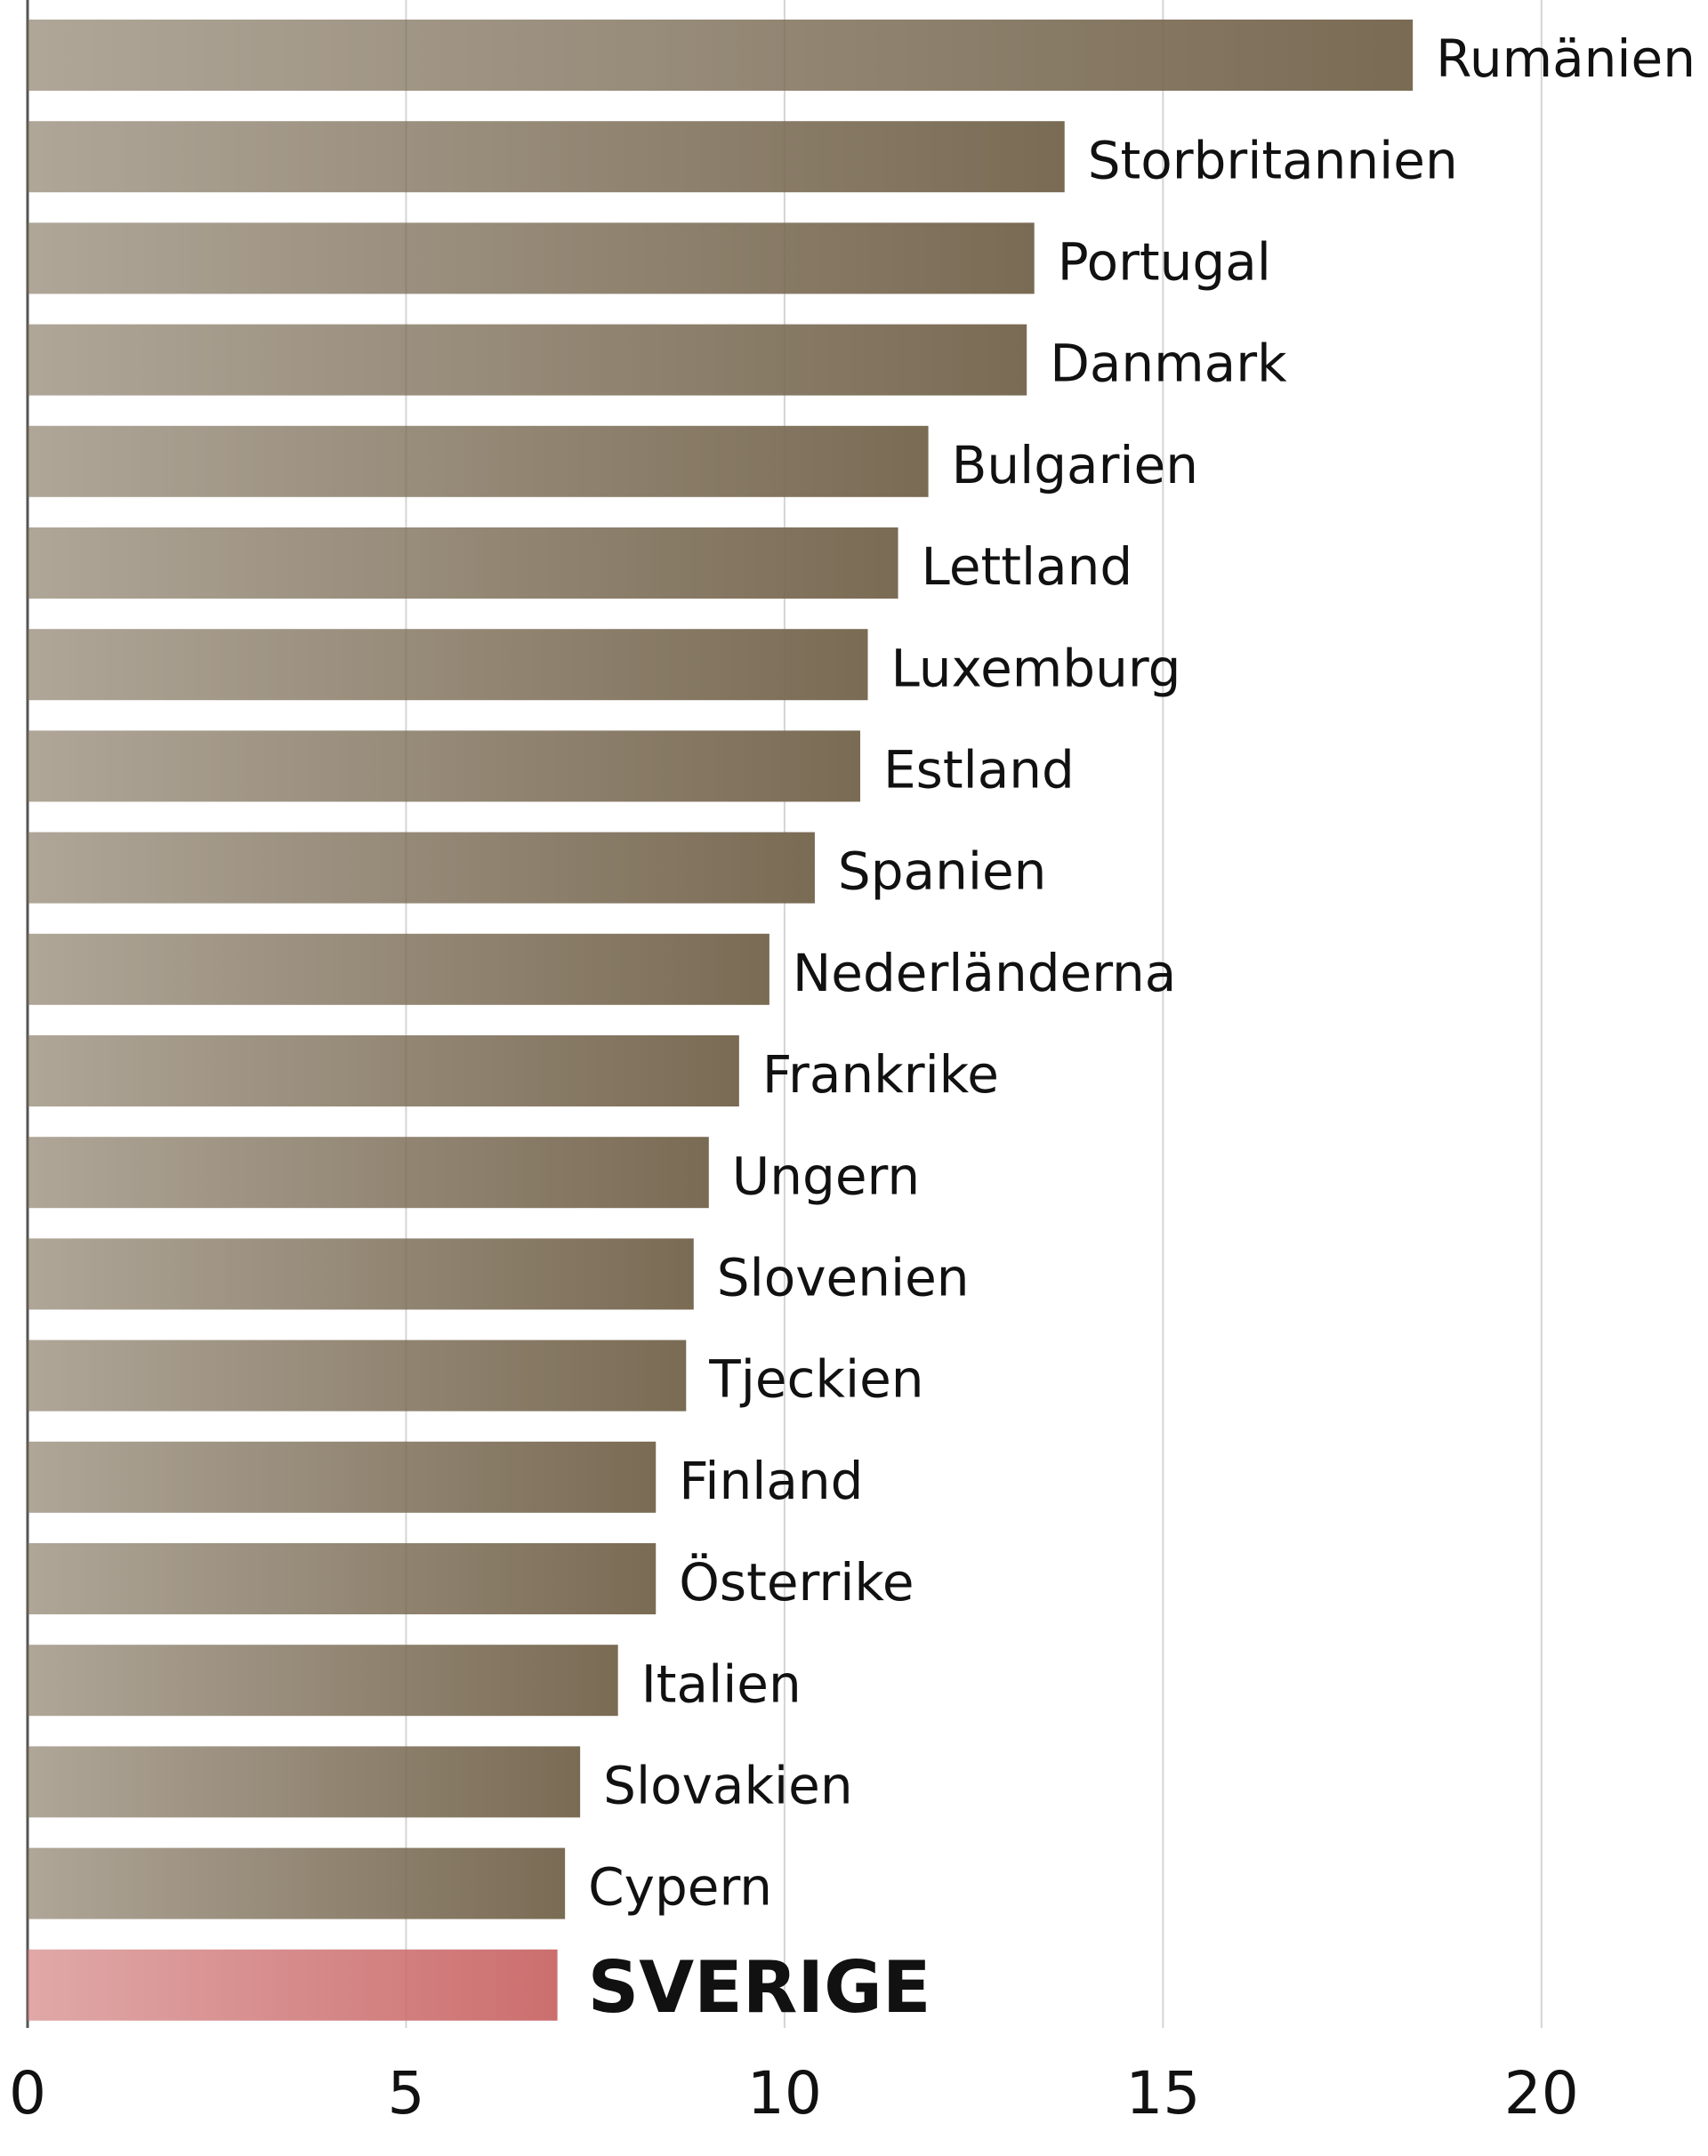 This screenshot has width=1708, height=2156. What do you see at coordinates (880, 1074) in the screenshot?
I see `bar-label: Frankrike` at bounding box center [880, 1074].